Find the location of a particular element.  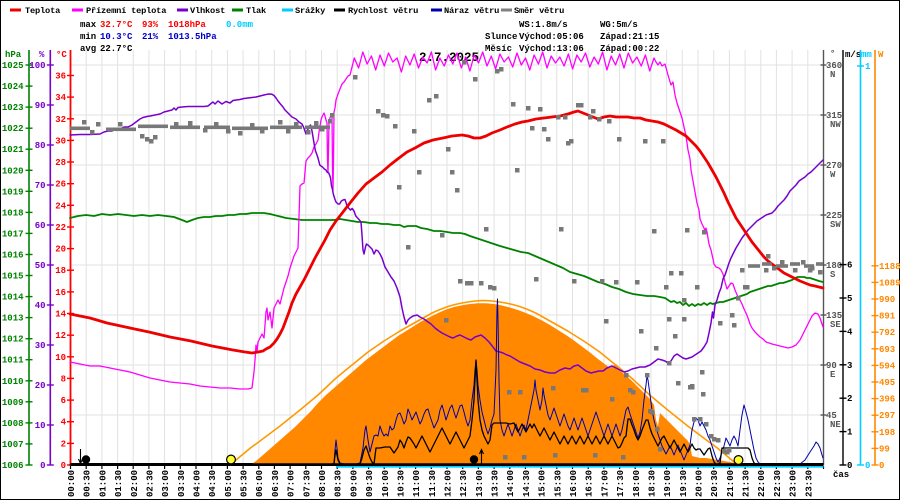

svg-text: Přízemní teplota is located at coordinates (126, 11).